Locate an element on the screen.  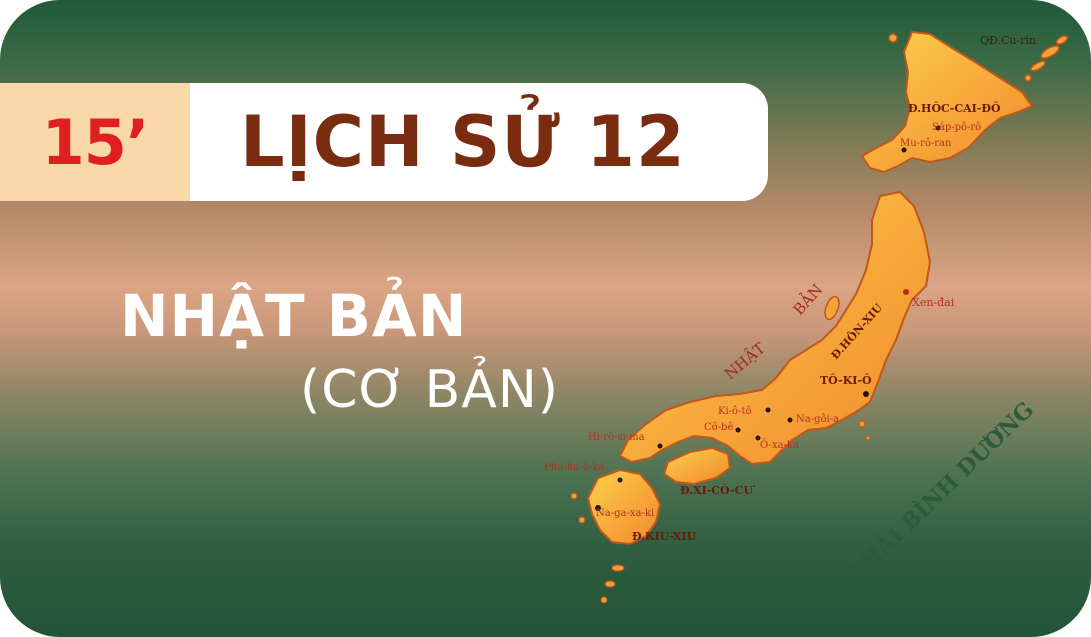
duration-badge-label: 15’ is located at coordinates (95, 142).